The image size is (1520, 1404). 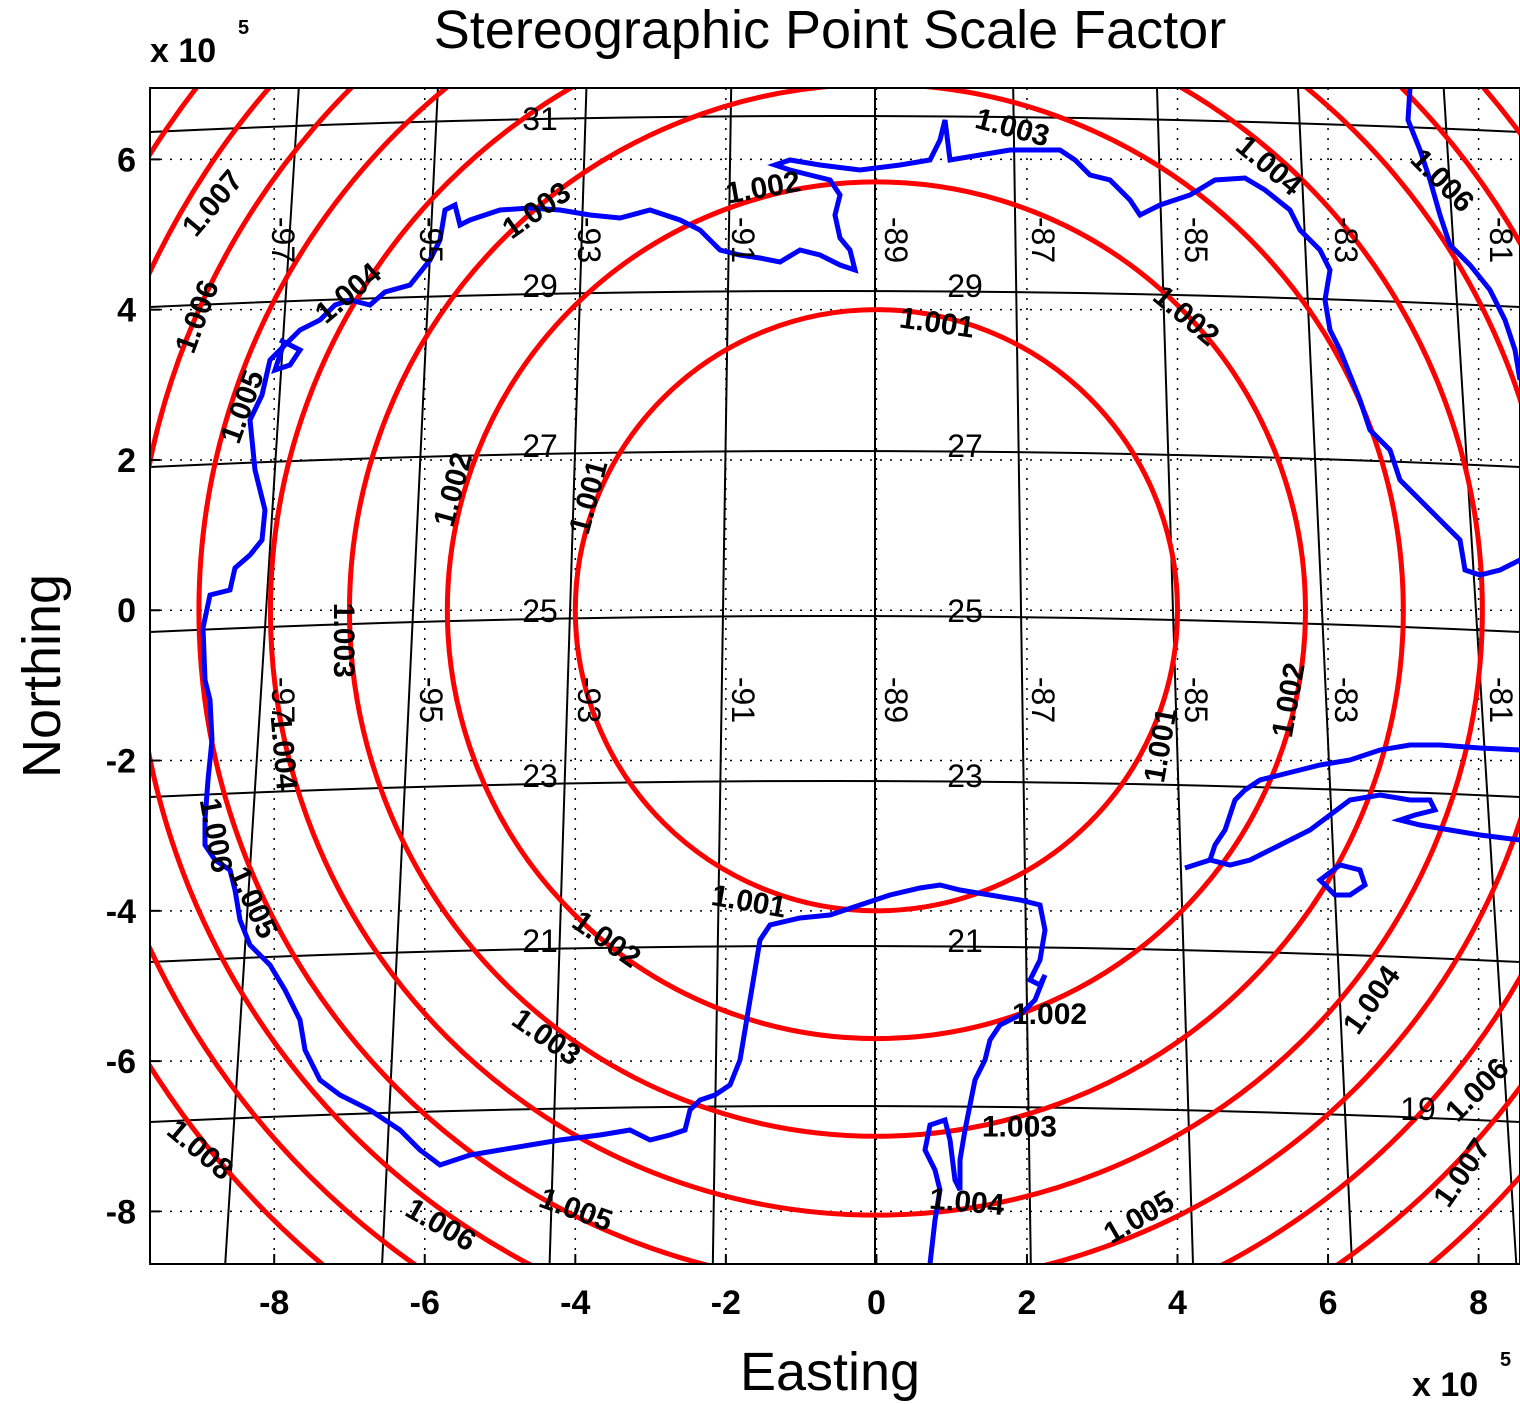 I want to click on x-tick-label: -4, so click(x=575, y=1303).